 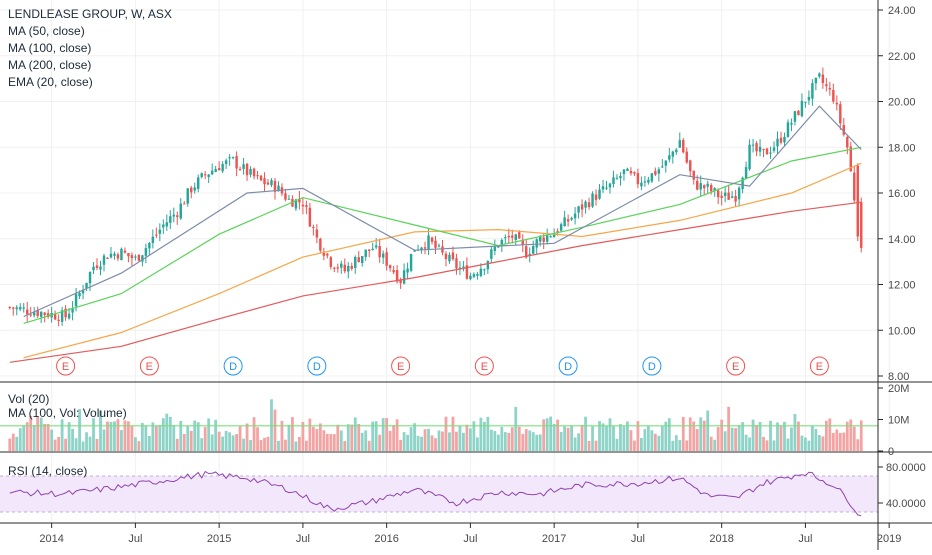 What do you see at coordinates (47, 471) in the screenshot?
I see `rsi-pane-label: RSI (14, close)` at bounding box center [47, 471].